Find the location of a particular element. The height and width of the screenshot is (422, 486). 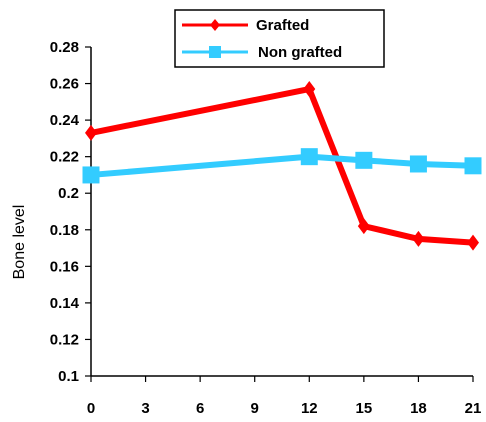

legend-item: Non grafted is located at coordinates (262, 52).